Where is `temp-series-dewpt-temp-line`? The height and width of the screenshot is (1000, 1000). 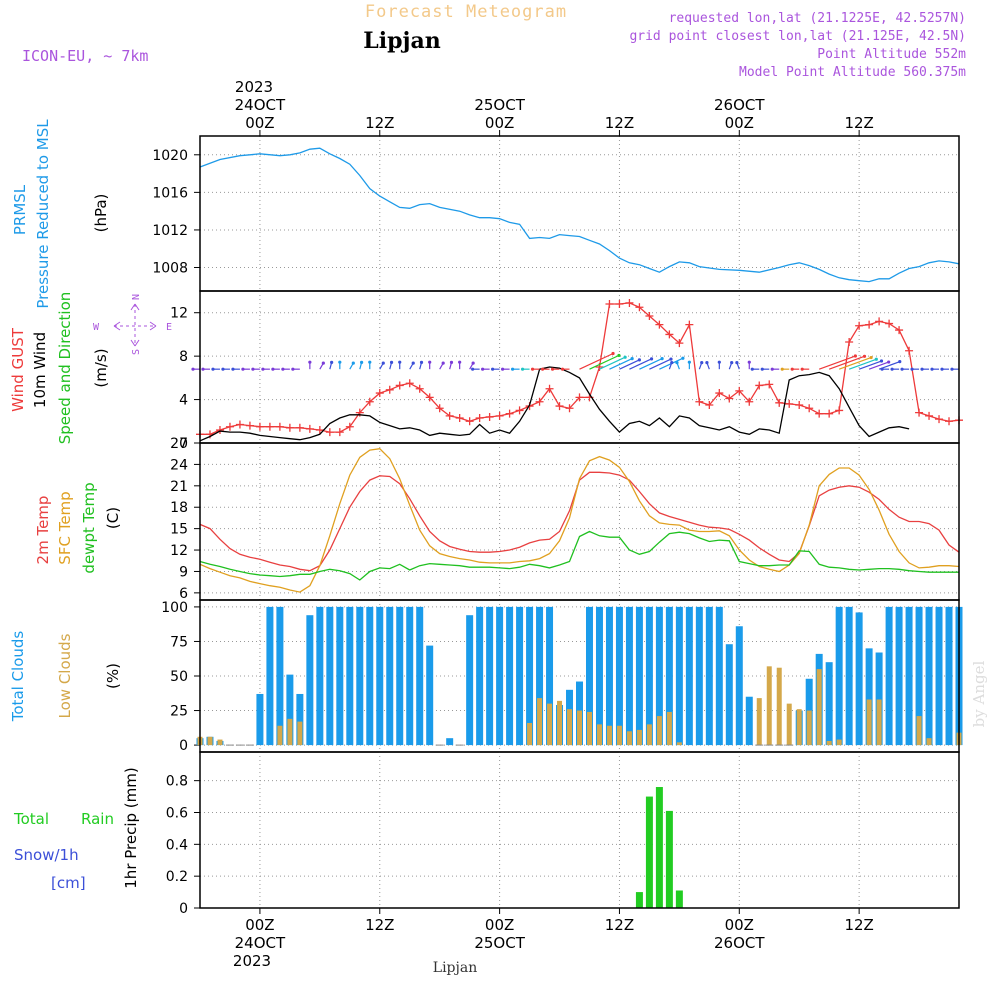
temp-series-dewpt-temp-line is located at coordinates (579, 555).